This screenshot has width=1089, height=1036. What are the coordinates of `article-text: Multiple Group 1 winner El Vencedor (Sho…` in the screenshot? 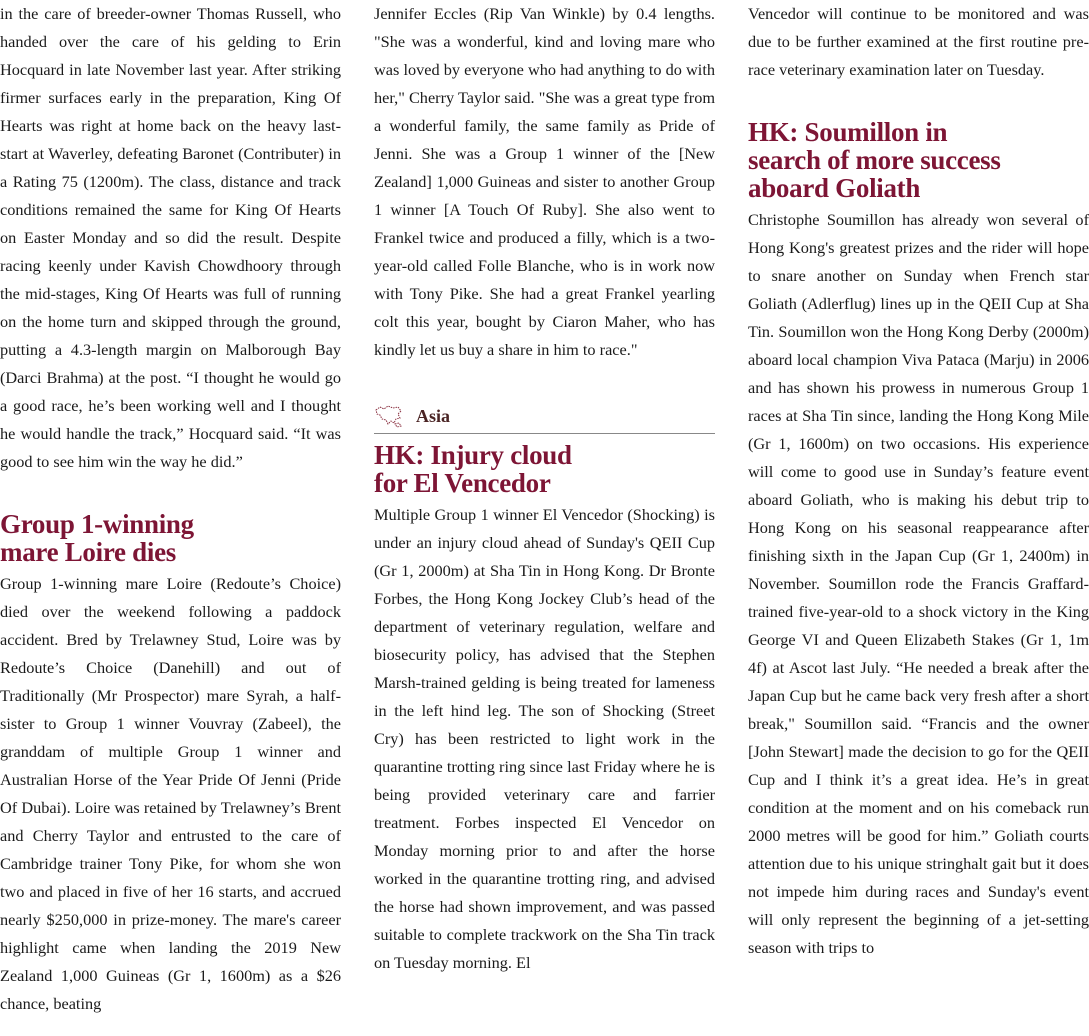 It's located at (544, 738).